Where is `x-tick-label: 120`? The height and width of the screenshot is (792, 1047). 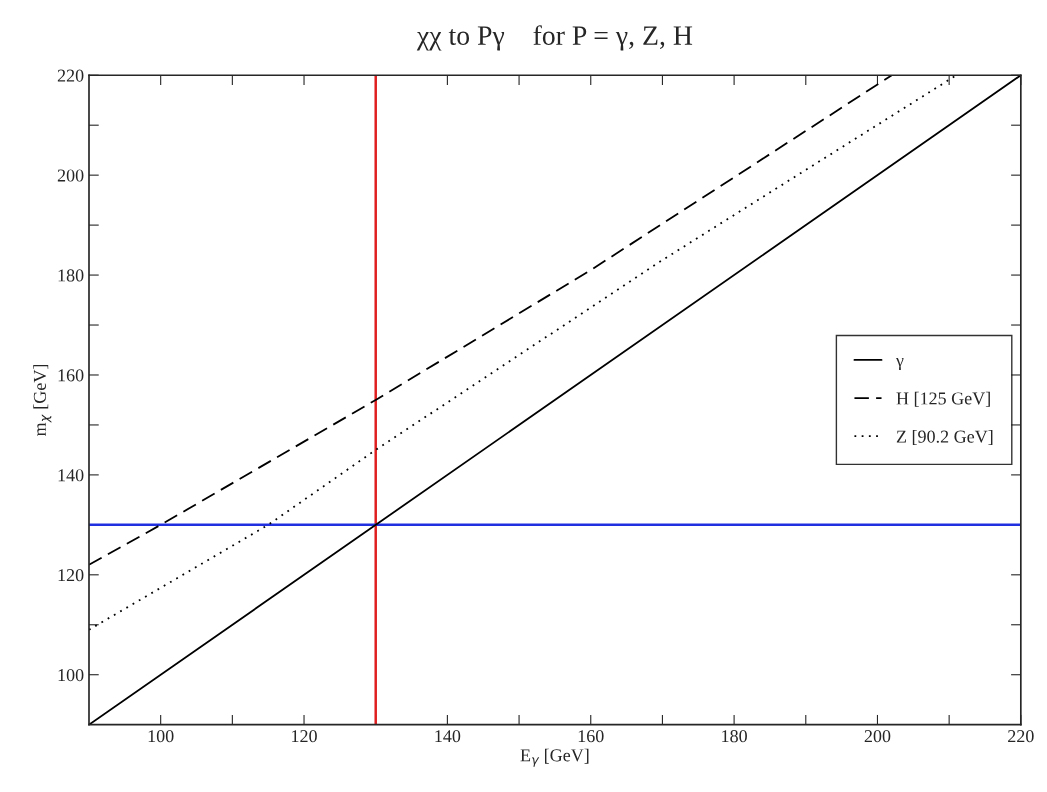
x-tick-label: 120 is located at coordinates (304, 736).